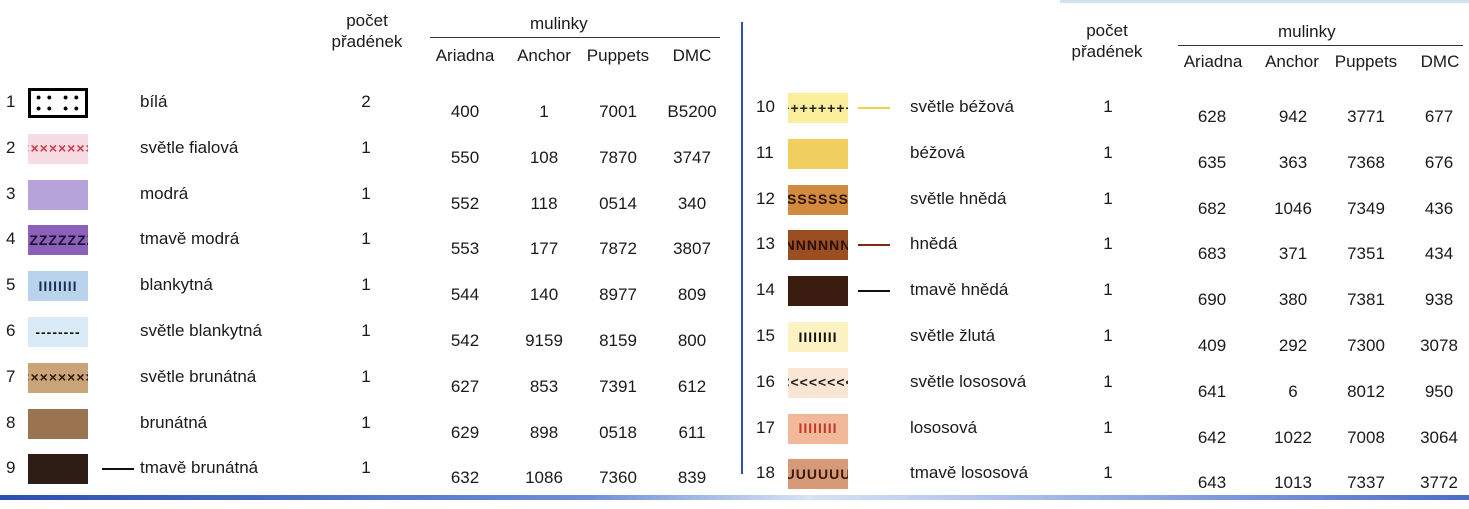 This screenshot has width=1469, height=509. I want to click on anchor-code: 140, so click(544, 295).